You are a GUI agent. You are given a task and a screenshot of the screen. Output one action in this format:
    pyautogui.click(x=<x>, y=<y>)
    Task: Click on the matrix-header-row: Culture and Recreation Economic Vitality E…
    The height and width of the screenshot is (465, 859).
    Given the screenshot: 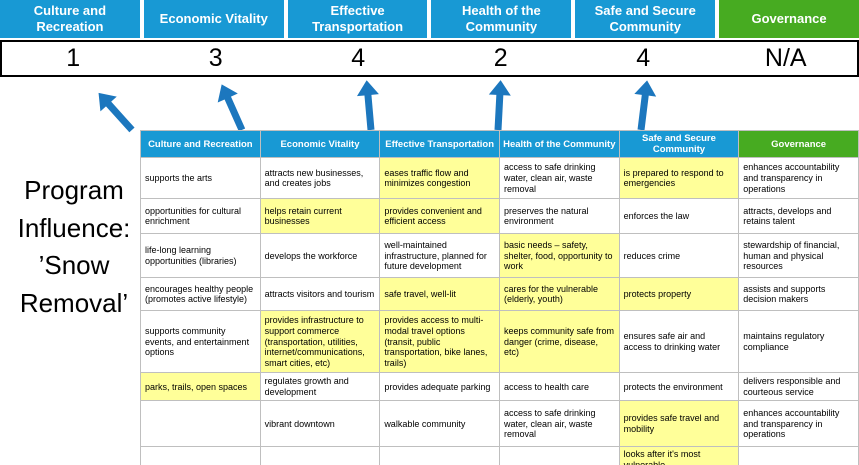 What is the action you would take?
    pyautogui.click(x=499, y=144)
    